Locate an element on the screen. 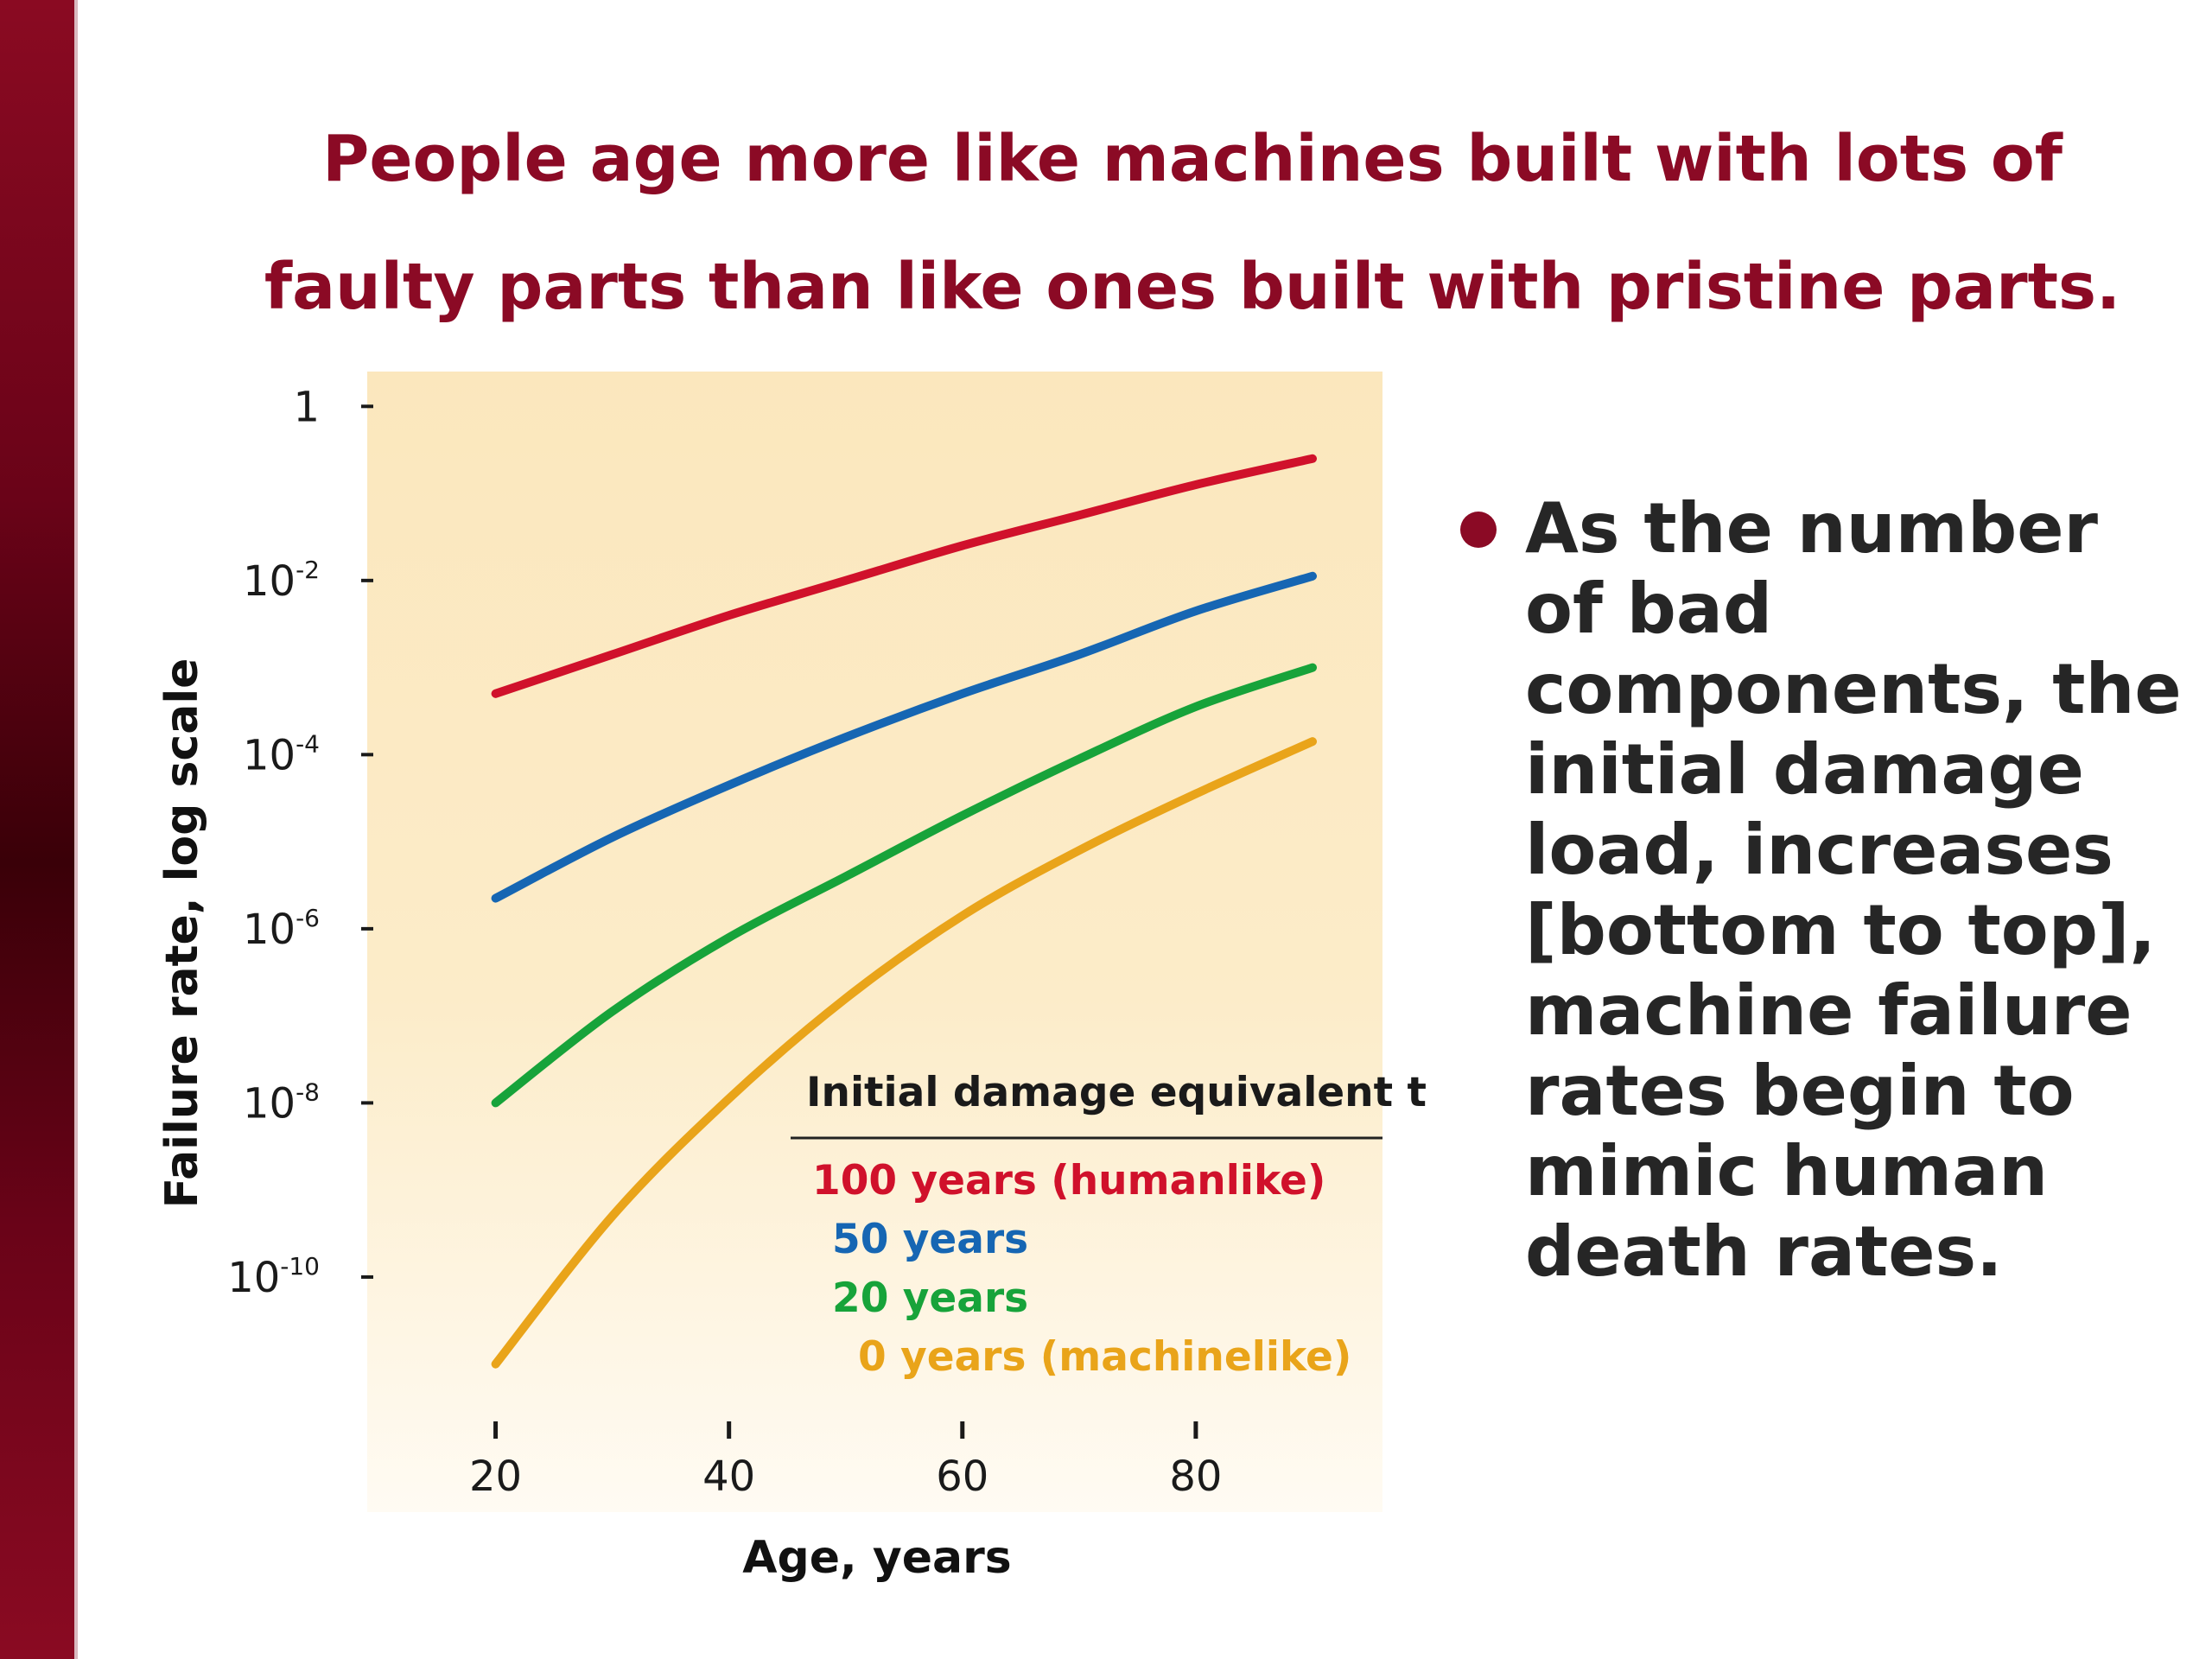 Image resolution: width=2212 pixels, height=1659 pixels. y-axis: 110-210-410-610-810-10 is located at coordinates (300, 842).